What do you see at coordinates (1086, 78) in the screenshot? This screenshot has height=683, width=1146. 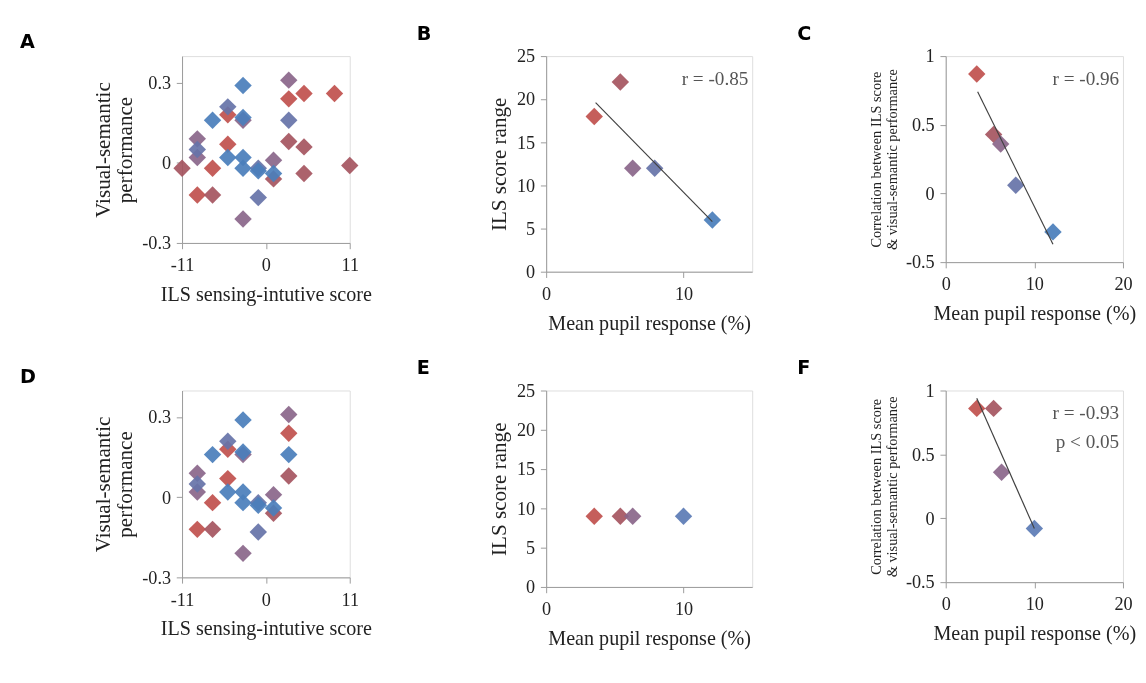 I see `annotation: r = -0.96` at bounding box center [1086, 78].